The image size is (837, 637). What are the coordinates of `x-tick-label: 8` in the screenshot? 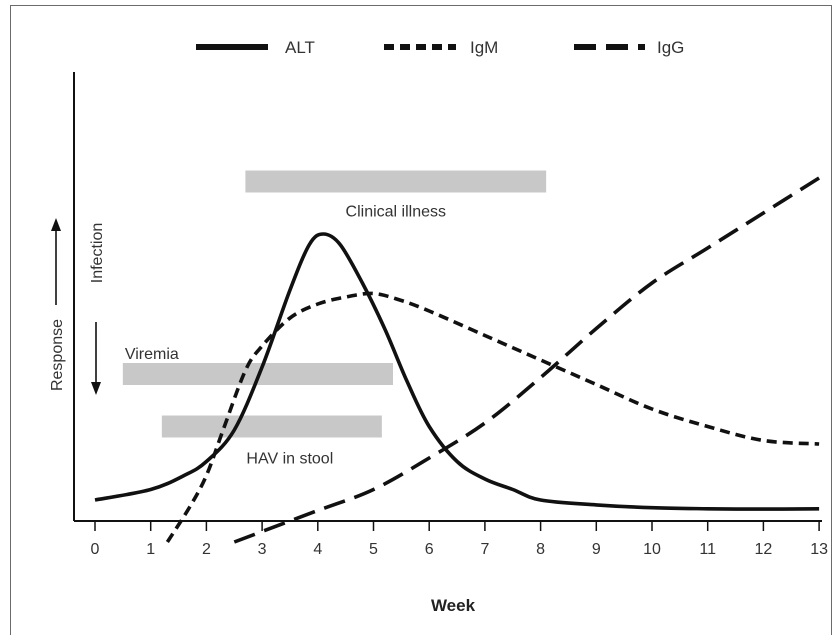 It's located at (540, 549).